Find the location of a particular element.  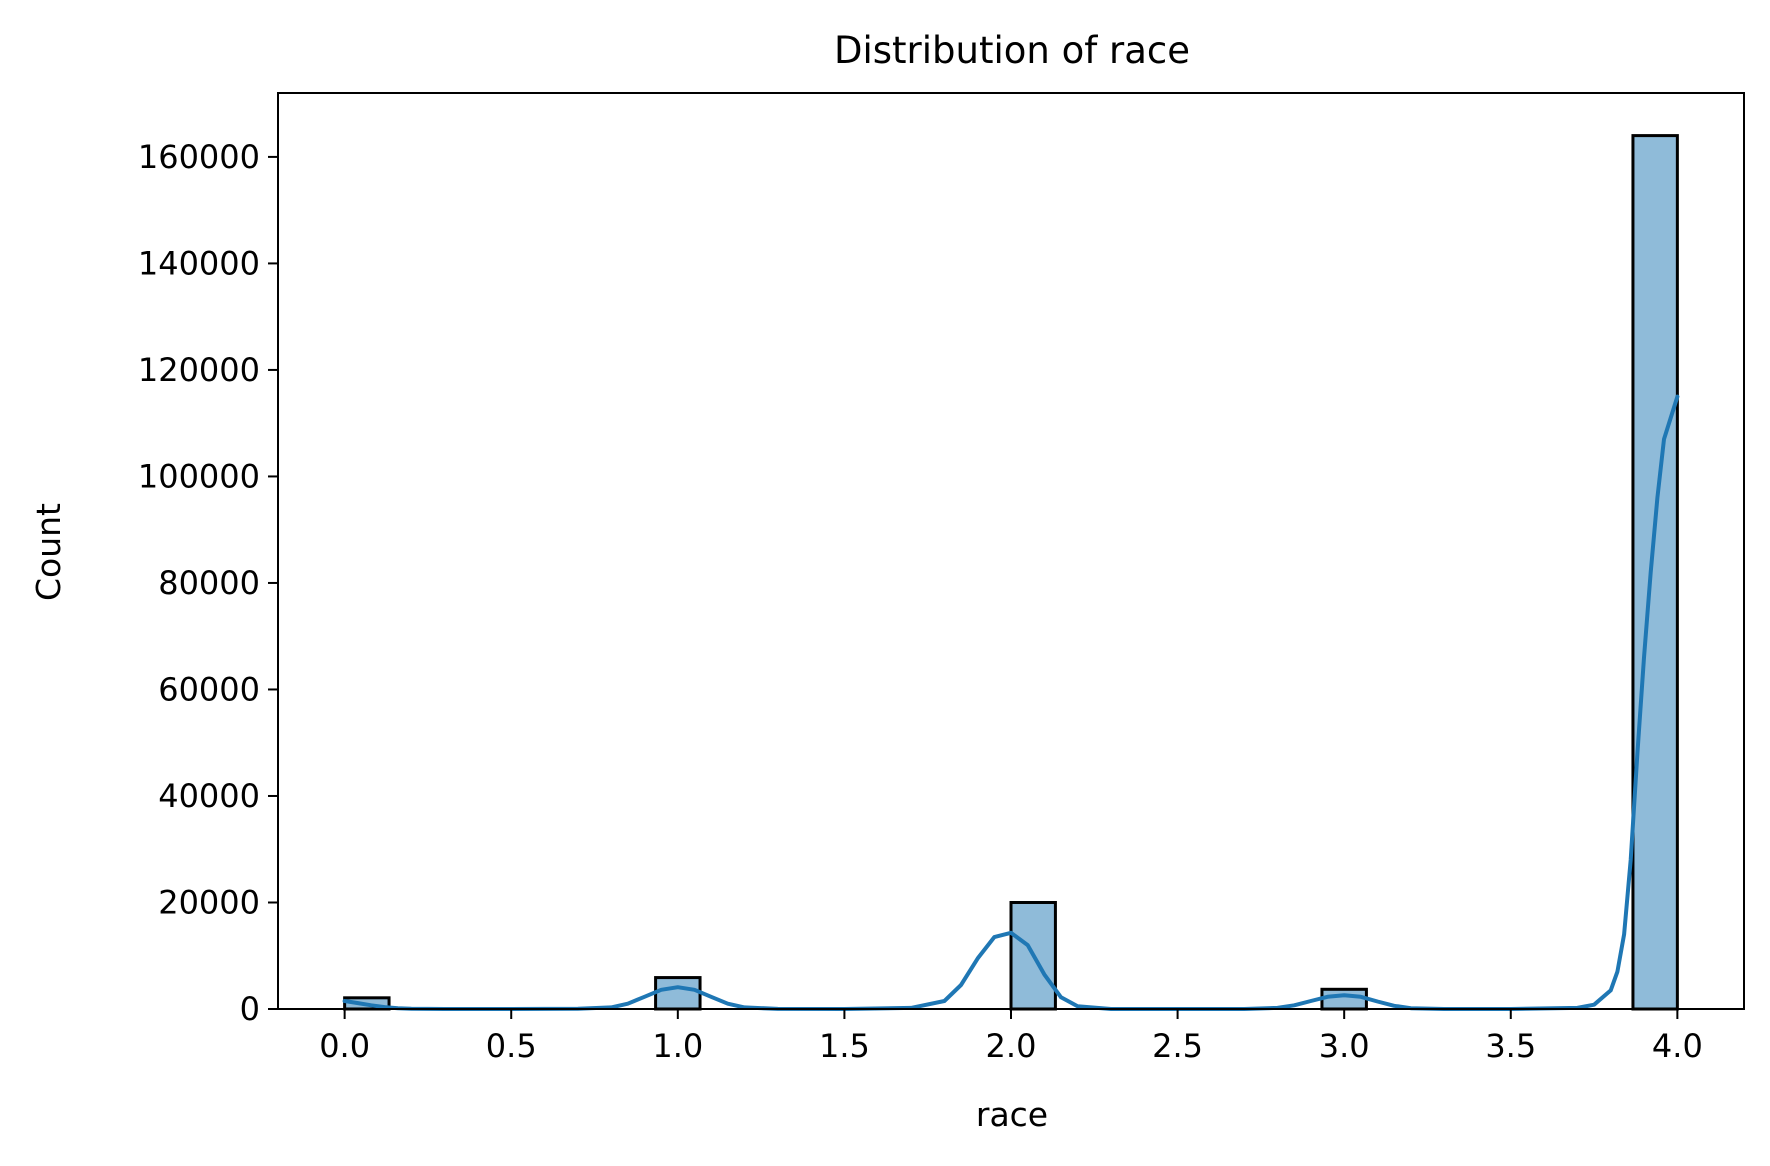

x-tick-label: 2.5 is located at coordinates (1177, 1046).